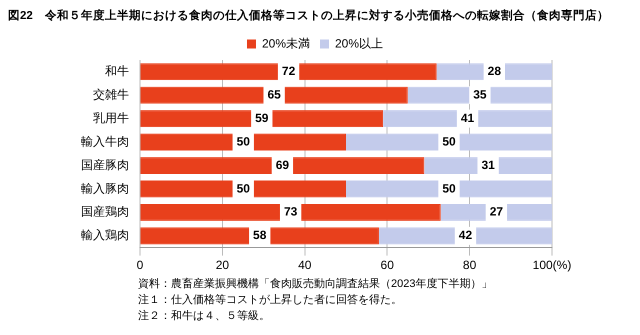  Describe the element at coordinates (111, 117) in the screenshot. I see `y-tick-label: 乳用牛` at that location.